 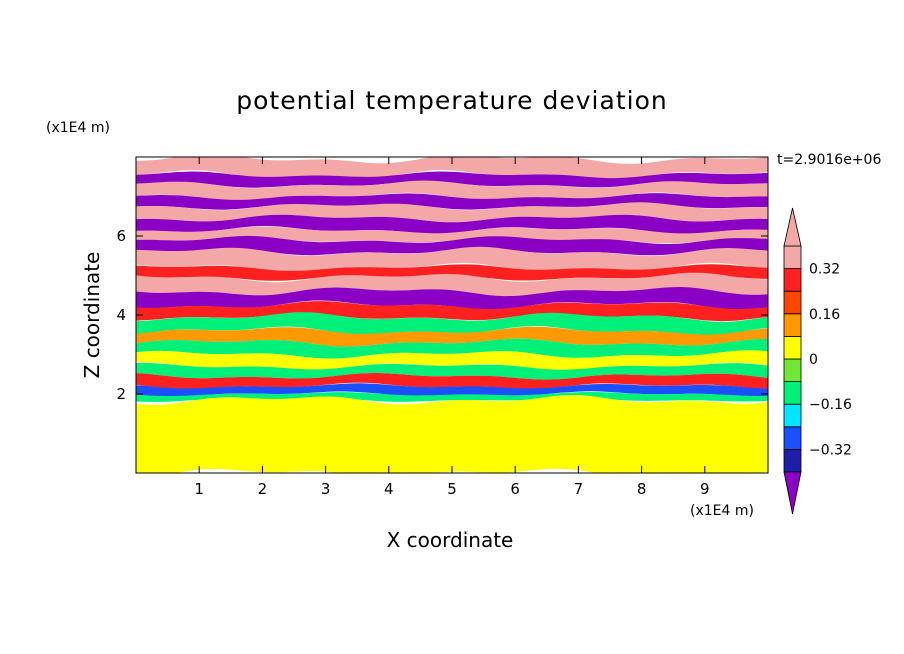 What do you see at coordinates (830, 405) in the screenshot?
I see `colorbar-tick-label: −0.16` at bounding box center [830, 405].